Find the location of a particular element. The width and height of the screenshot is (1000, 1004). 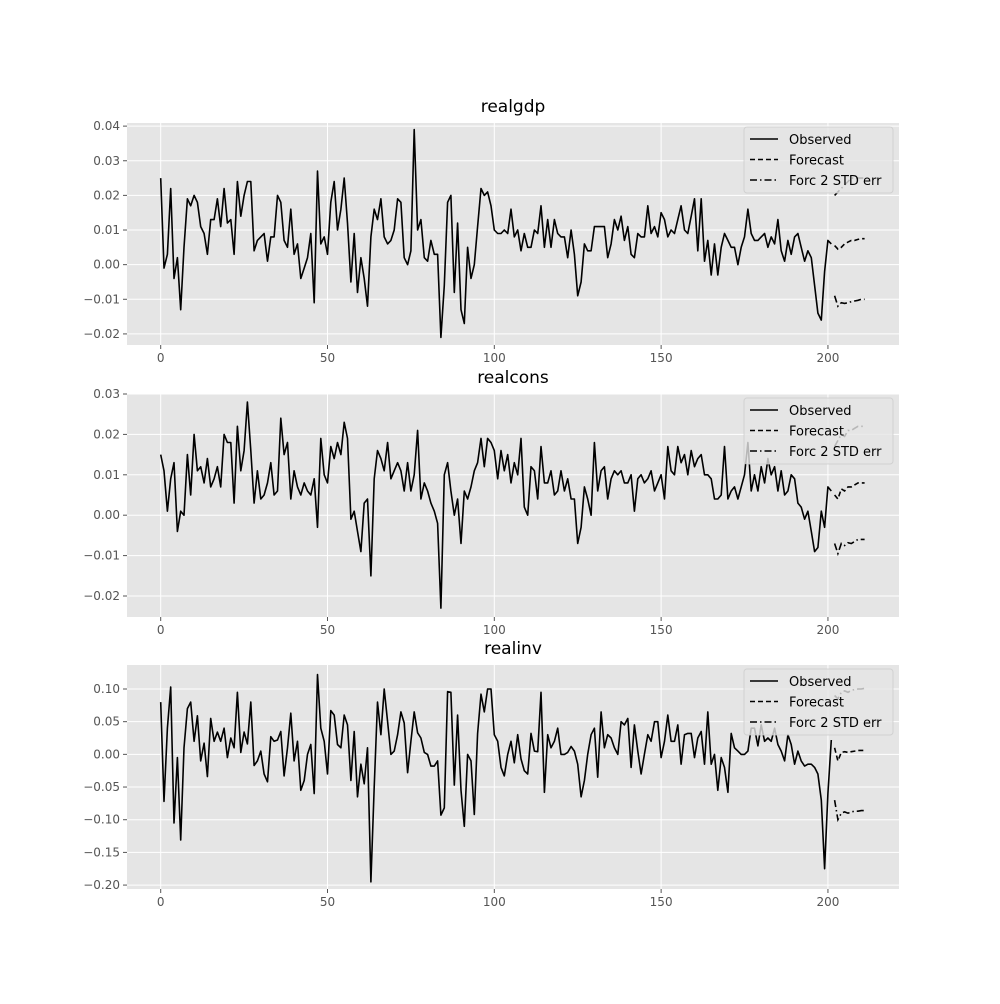

y-tick-label: −0.15 is located at coordinates (101, 852).